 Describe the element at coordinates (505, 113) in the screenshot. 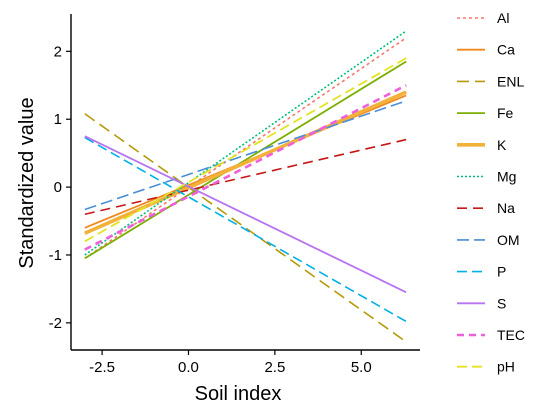

I see `legend-label-fe: Fe` at that location.